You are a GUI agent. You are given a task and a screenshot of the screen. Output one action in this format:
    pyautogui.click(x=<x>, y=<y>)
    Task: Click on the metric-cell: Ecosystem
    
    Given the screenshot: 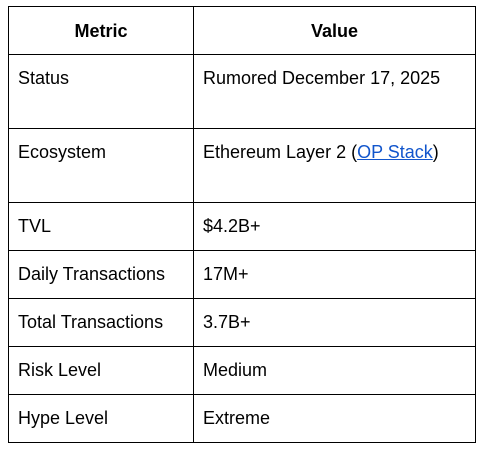 What is the action you would take?
    pyautogui.click(x=101, y=165)
    